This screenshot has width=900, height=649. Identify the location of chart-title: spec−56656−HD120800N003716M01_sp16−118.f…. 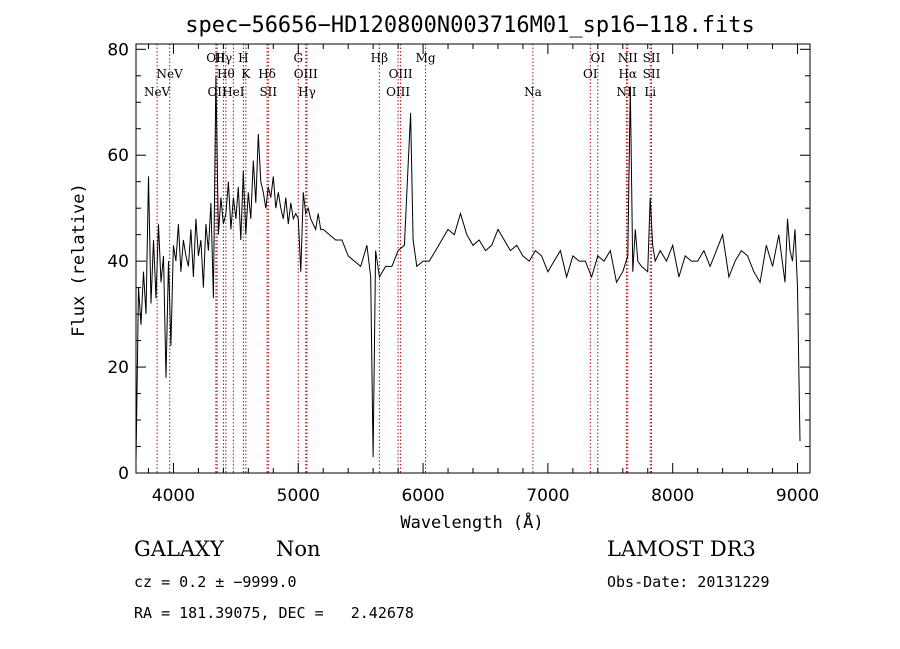
(470, 25).